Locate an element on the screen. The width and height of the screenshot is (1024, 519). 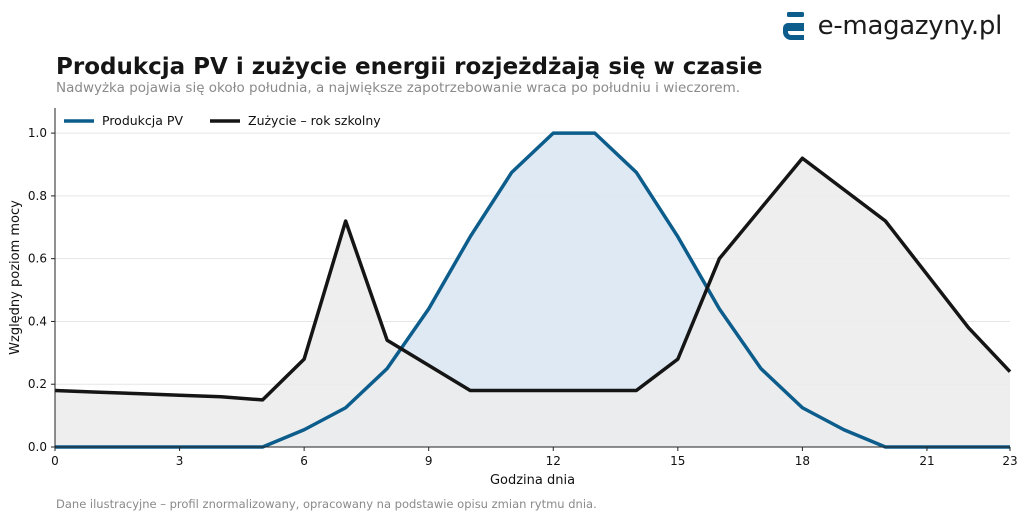
x-tick-label: 21 is located at coordinates (926, 461).